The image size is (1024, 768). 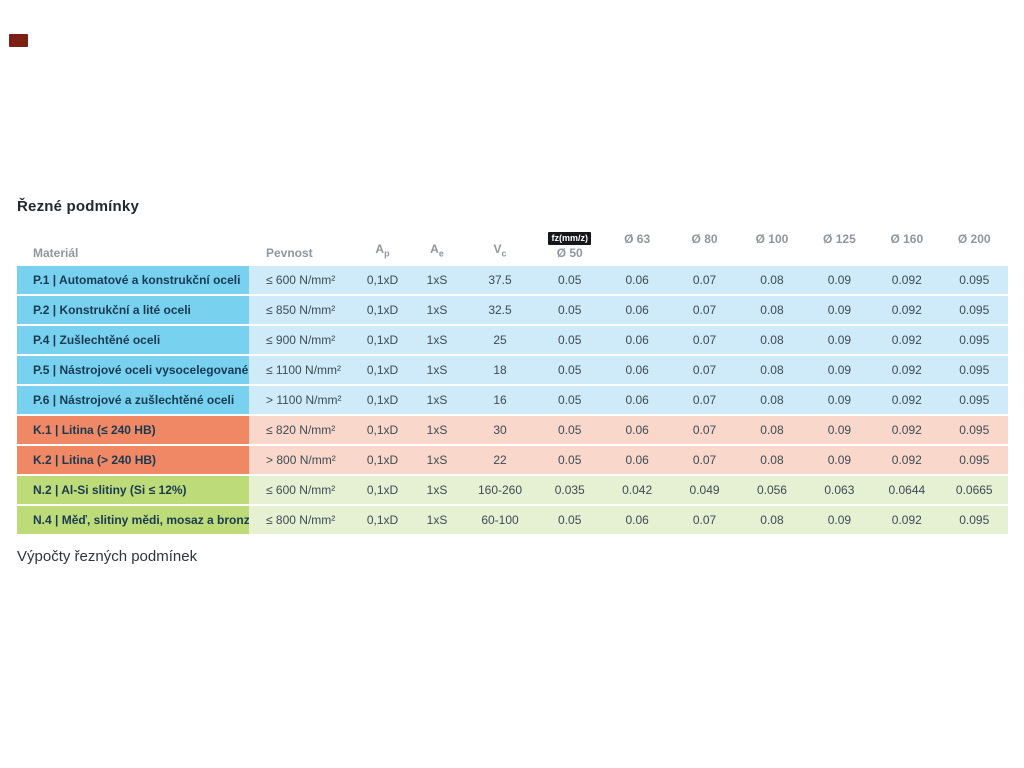 I want to click on col-header-ap: Ap, so click(x=382, y=251).